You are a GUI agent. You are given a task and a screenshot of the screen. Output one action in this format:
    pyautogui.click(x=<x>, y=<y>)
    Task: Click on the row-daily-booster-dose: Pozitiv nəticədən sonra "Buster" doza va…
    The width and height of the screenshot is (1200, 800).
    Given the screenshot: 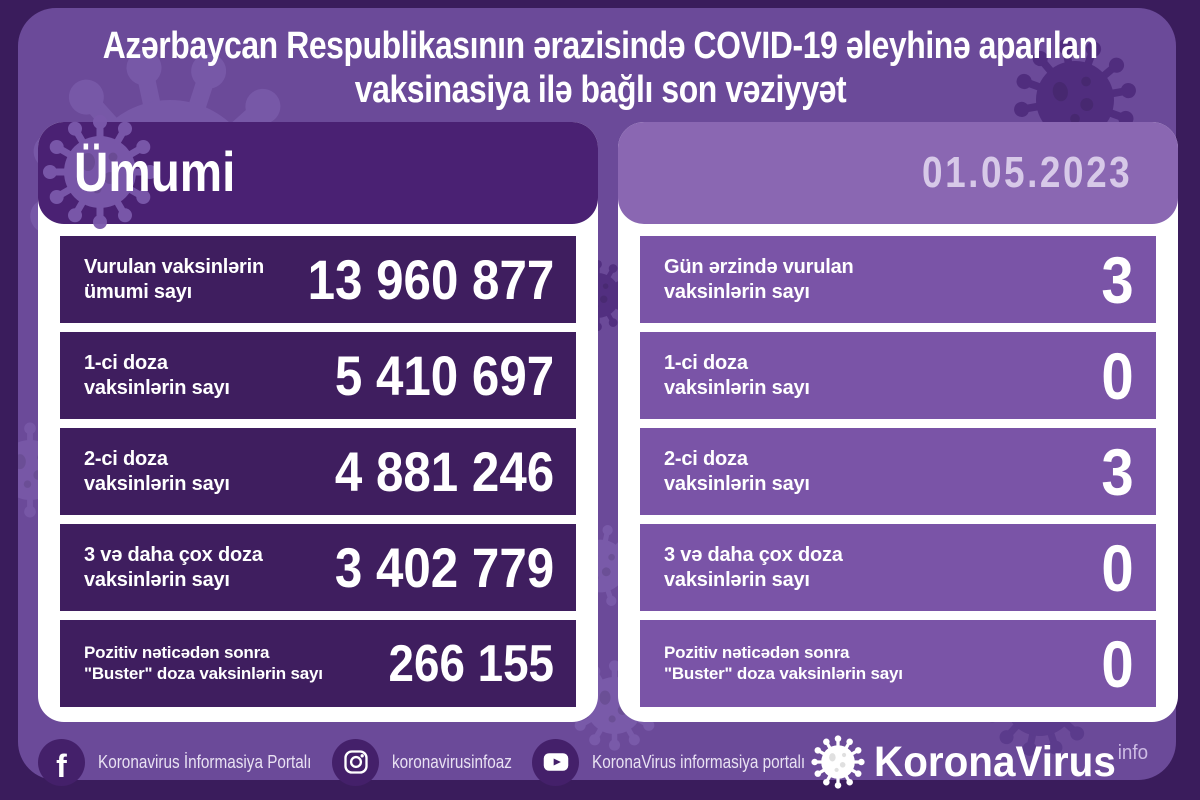 What is the action you would take?
    pyautogui.click(x=898, y=663)
    